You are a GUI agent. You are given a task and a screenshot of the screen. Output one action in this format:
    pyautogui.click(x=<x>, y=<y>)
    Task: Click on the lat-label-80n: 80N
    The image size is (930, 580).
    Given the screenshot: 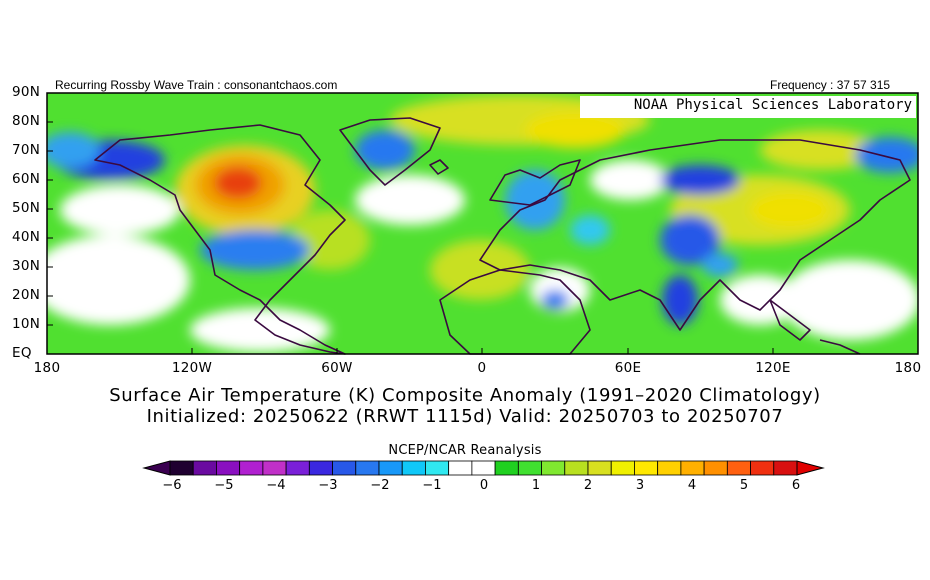 What is the action you would take?
    pyautogui.click(x=26, y=121)
    